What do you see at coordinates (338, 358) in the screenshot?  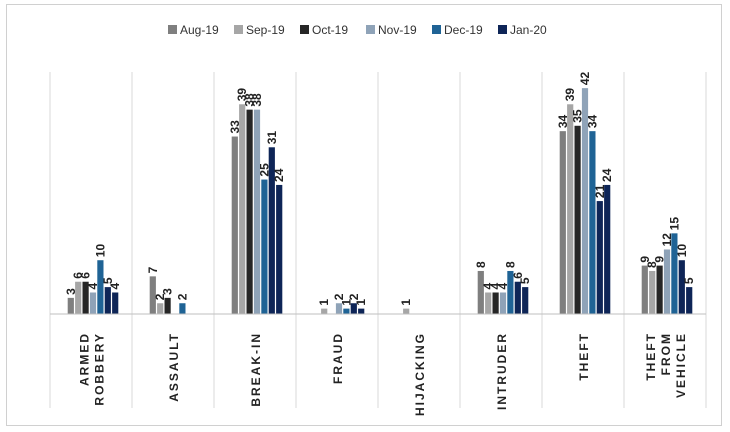 I see `category-label: FRAUD` at bounding box center [338, 358].